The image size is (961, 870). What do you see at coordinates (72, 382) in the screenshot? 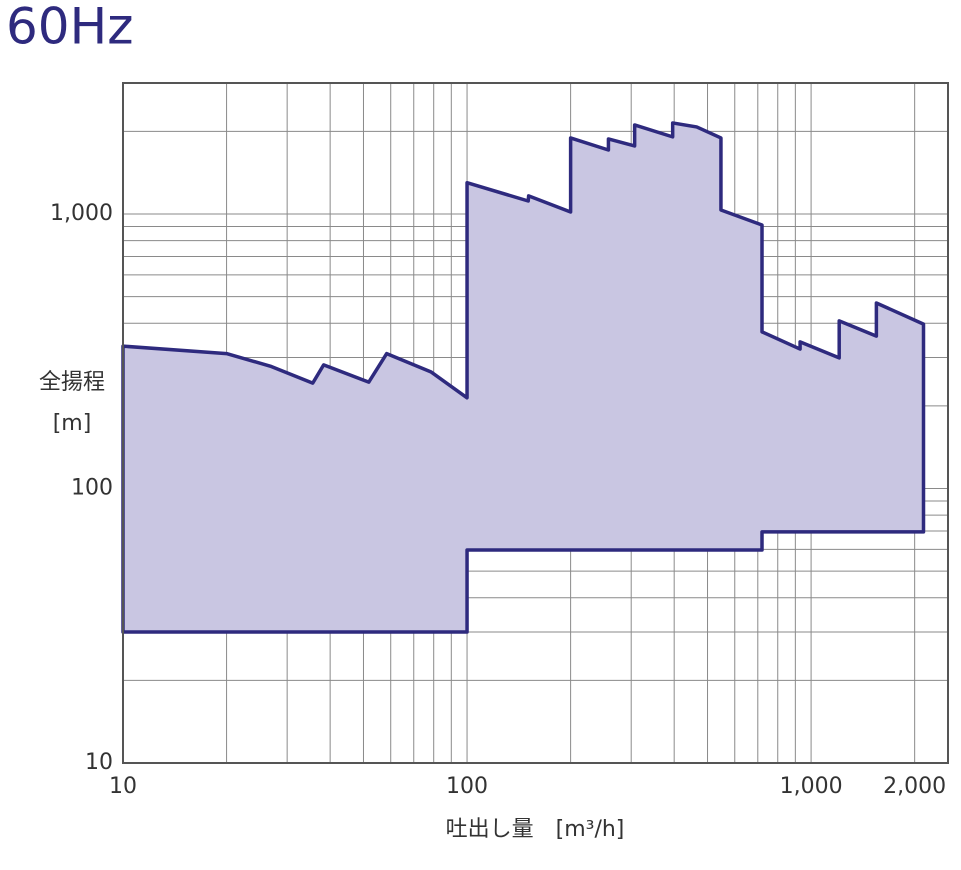
I see `y-axis-label: 全揚程` at bounding box center [72, 382].